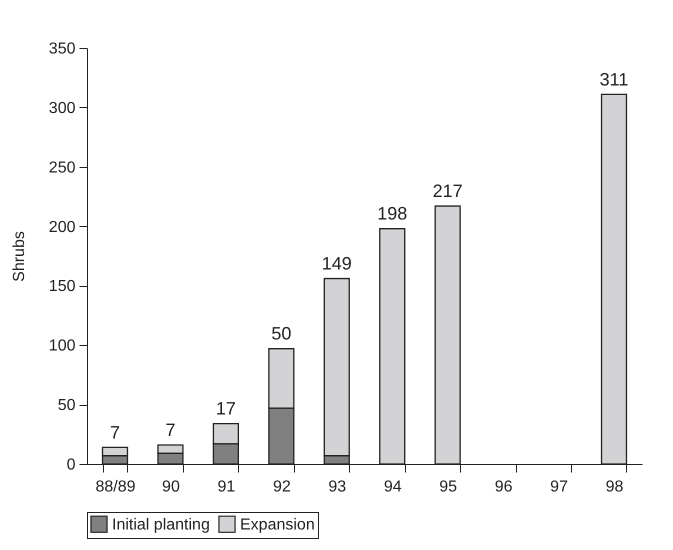 Image resolution: width=673 pixels, height=550 pixels. I want to click on x-tick-label: 94, so click(393, 487).